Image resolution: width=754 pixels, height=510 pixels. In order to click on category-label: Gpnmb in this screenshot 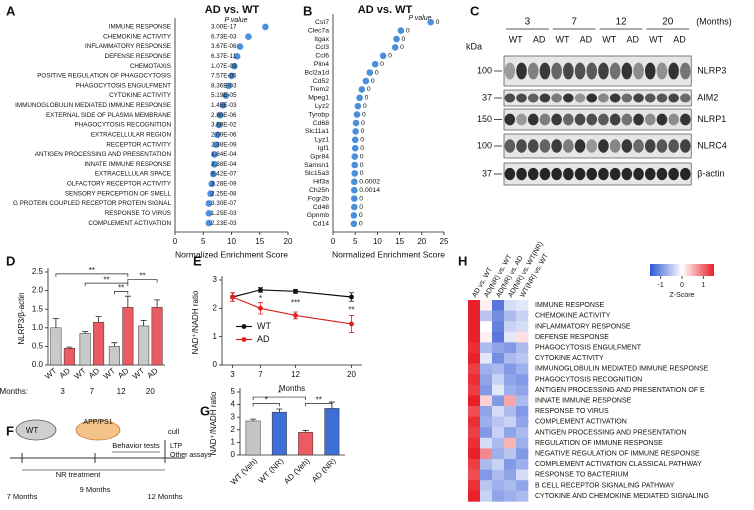, I will do `click(318, 215)`.